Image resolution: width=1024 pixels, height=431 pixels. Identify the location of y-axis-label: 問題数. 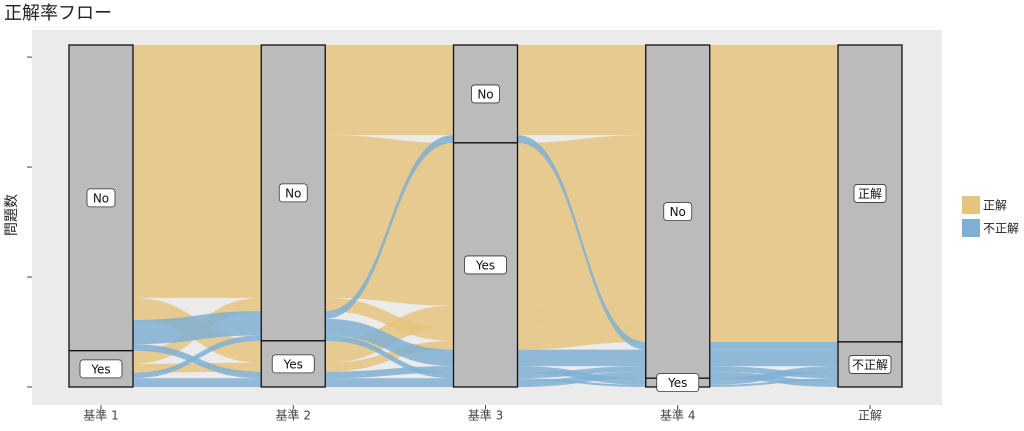
(12, 215).